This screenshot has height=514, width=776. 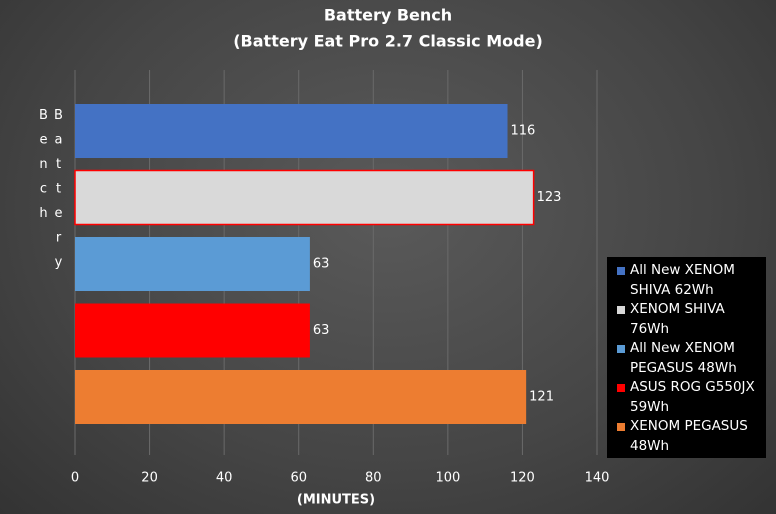 I want to click on y-axis-label: Battery Bench, so click(x=51, y=194).